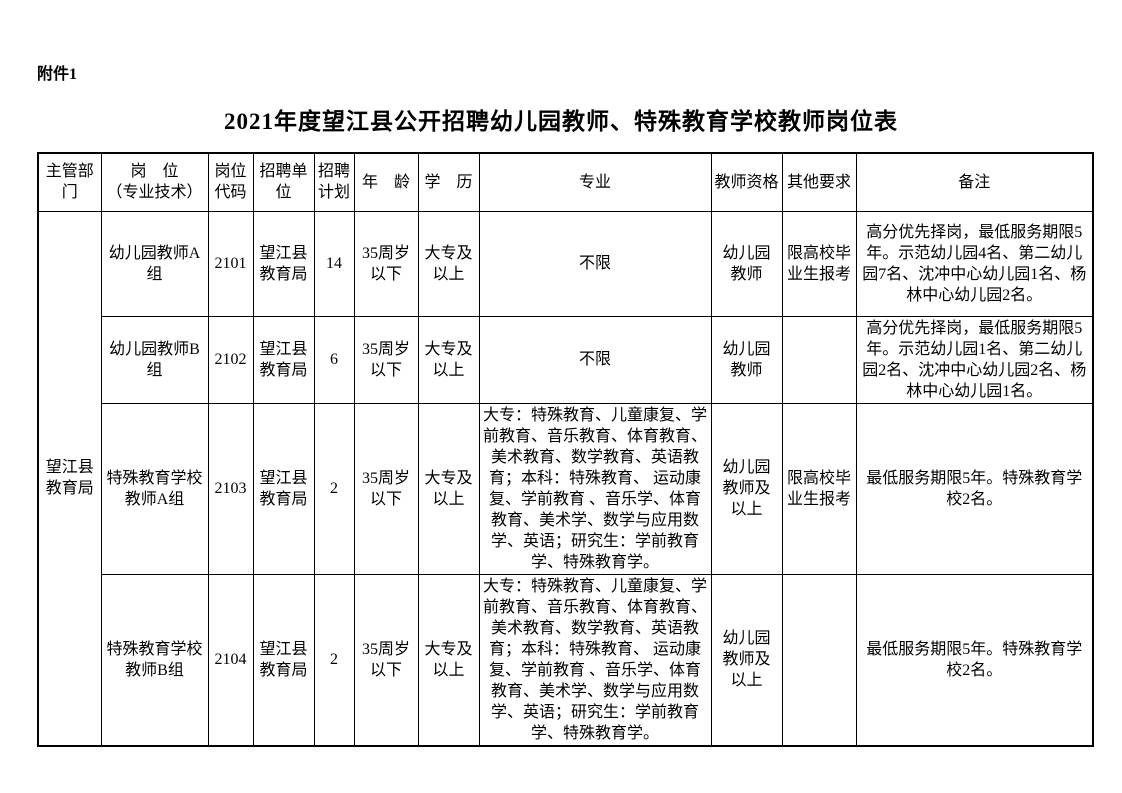  Describe the element at coordinates (154, 359) in the screenshot. I see `cell-position: 幼儿园教师B 组` at that location.